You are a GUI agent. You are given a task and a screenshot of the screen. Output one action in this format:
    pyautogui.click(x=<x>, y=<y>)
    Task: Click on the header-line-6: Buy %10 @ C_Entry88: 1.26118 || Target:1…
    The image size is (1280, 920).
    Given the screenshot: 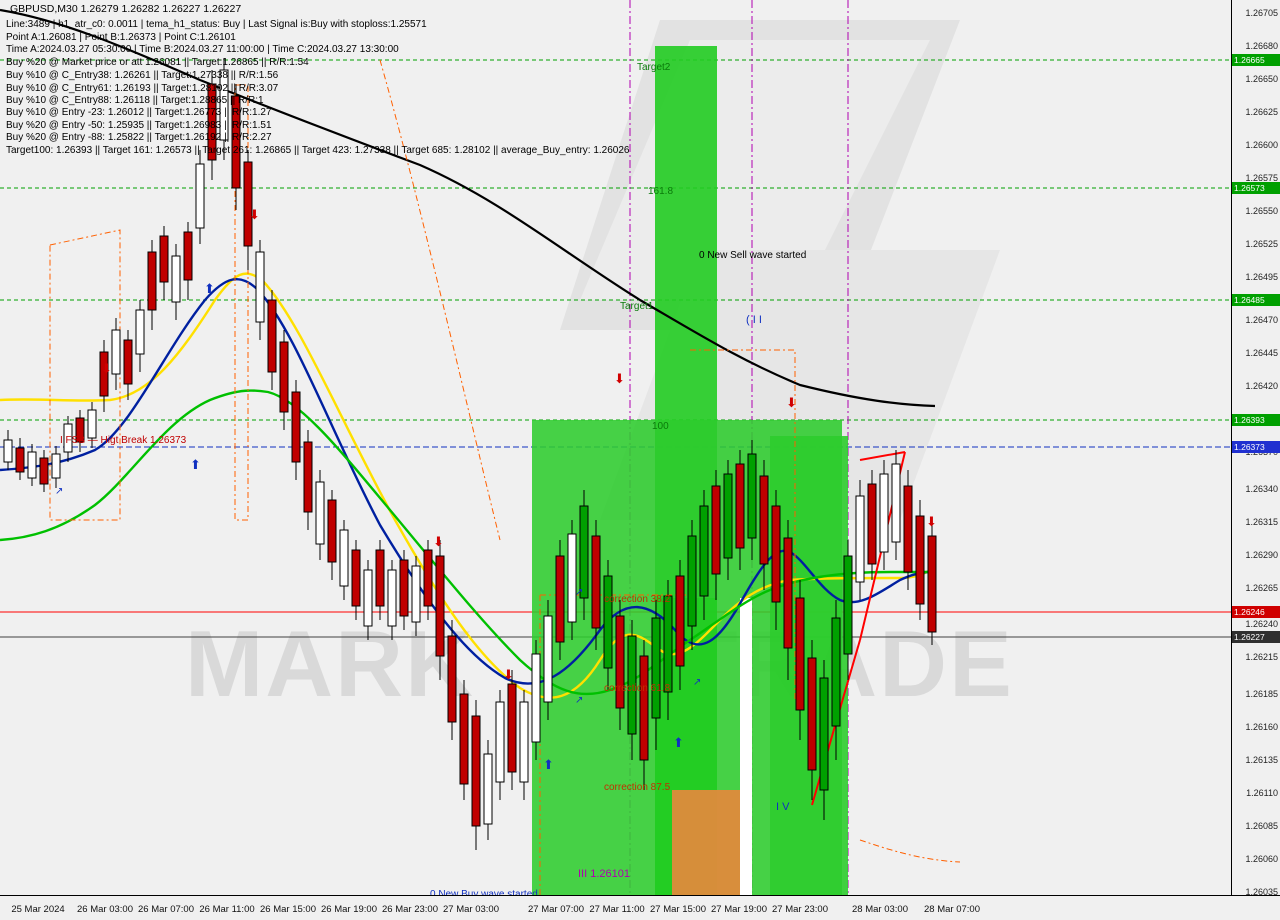 What is the action you would take?
    pyautogui.click(x=135, y=100)
    